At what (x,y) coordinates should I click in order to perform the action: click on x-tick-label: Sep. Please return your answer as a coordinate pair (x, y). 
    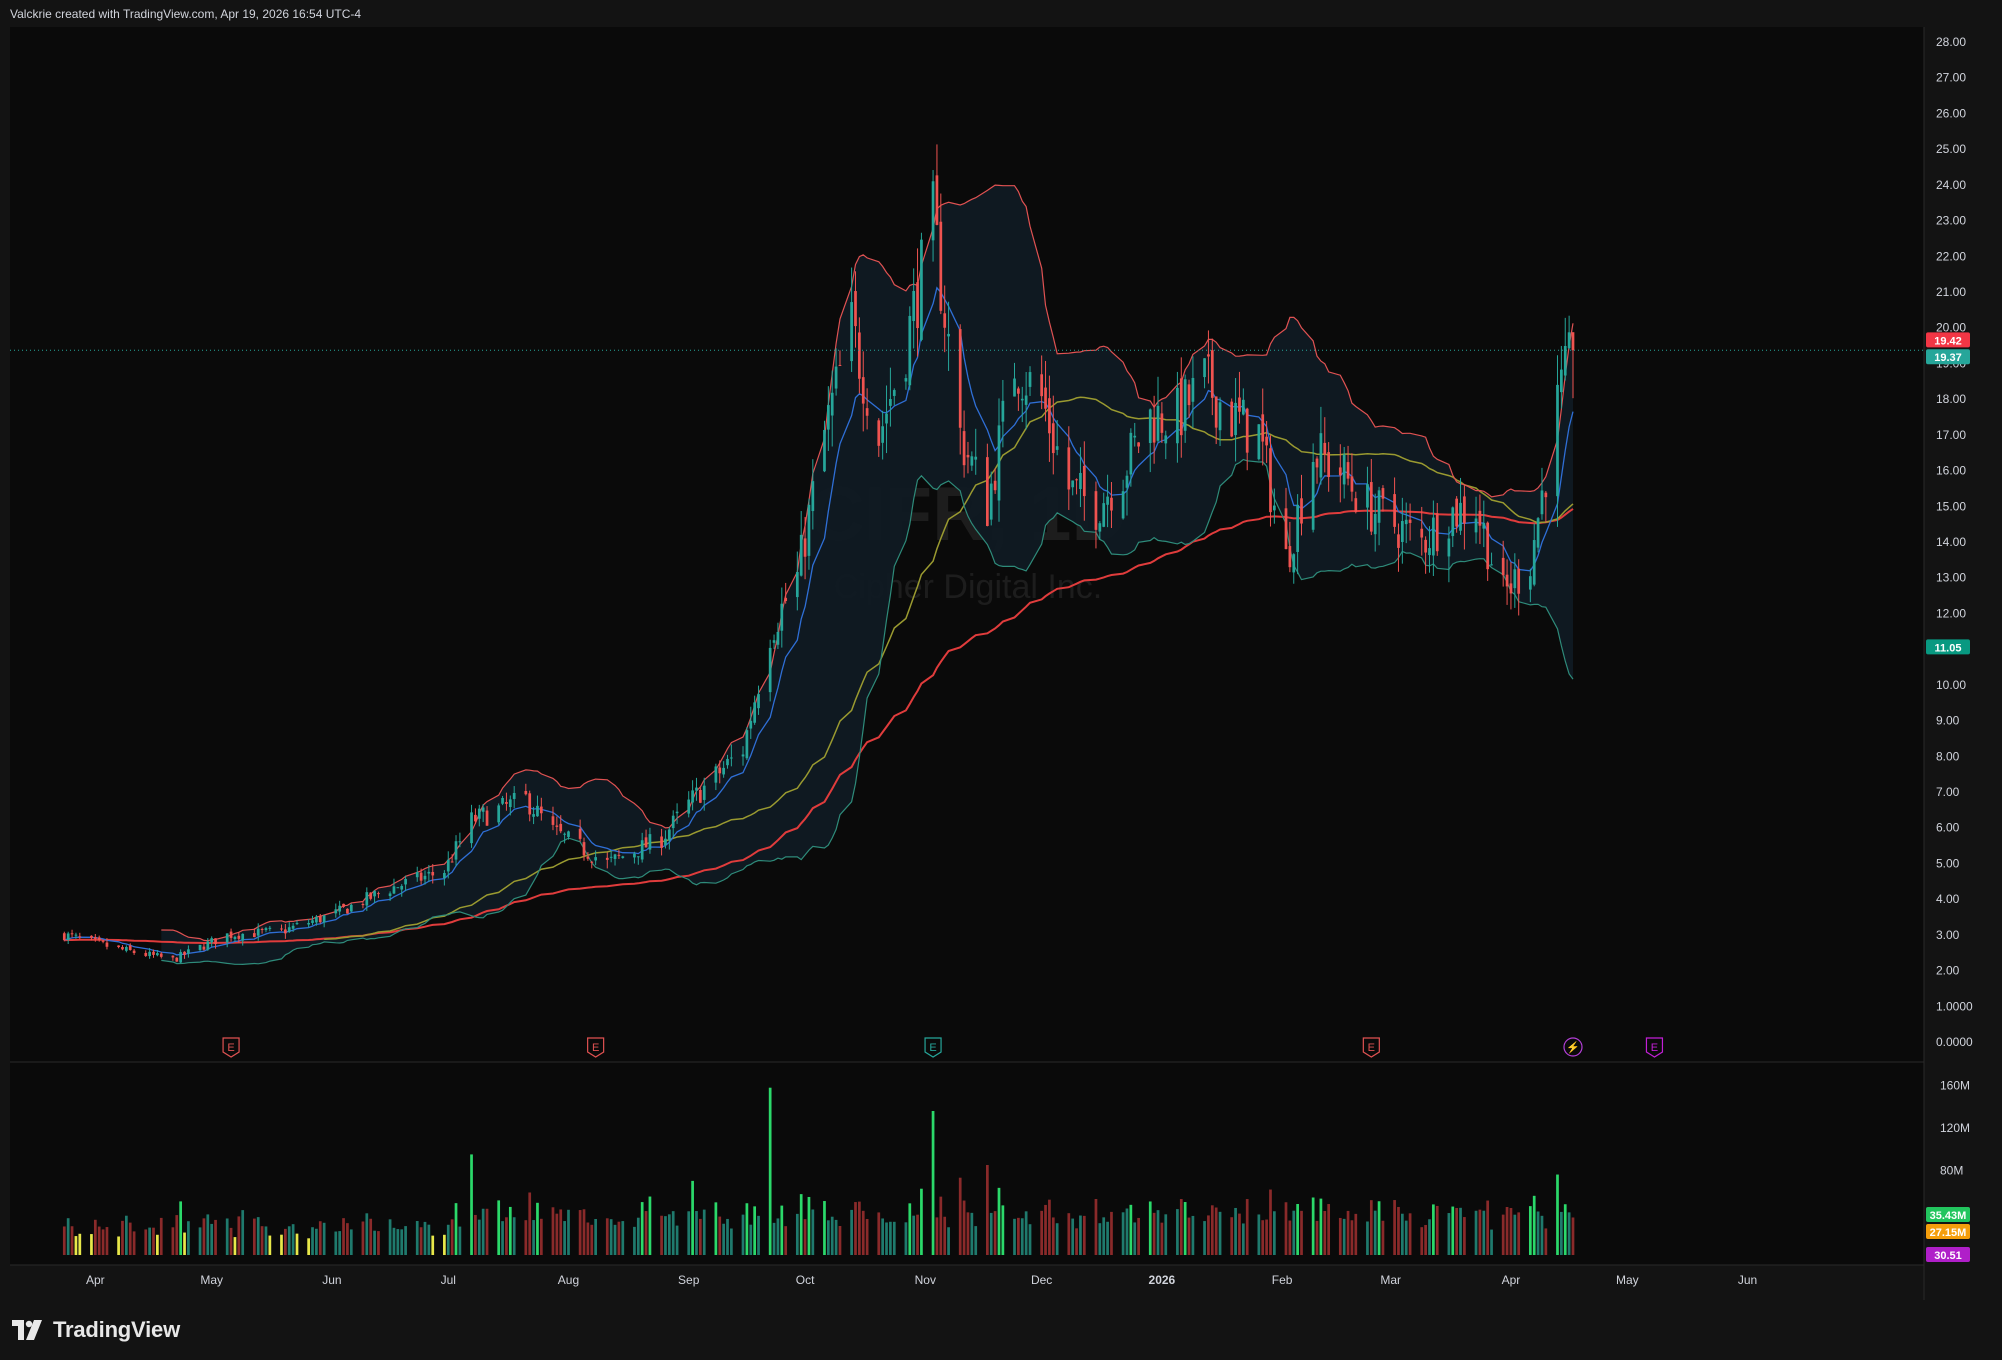
    Looking at the image, I should click on (689, 1280).